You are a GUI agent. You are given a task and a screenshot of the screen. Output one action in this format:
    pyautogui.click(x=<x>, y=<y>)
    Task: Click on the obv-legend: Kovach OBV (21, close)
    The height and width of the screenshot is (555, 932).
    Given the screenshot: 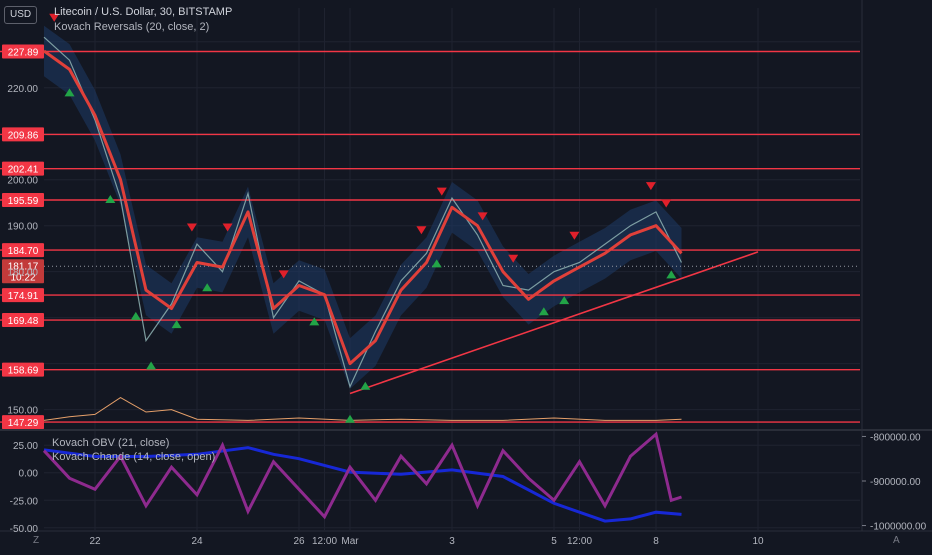 What is the action you would take?
    pyautogui.click(x=111, y=443)
    